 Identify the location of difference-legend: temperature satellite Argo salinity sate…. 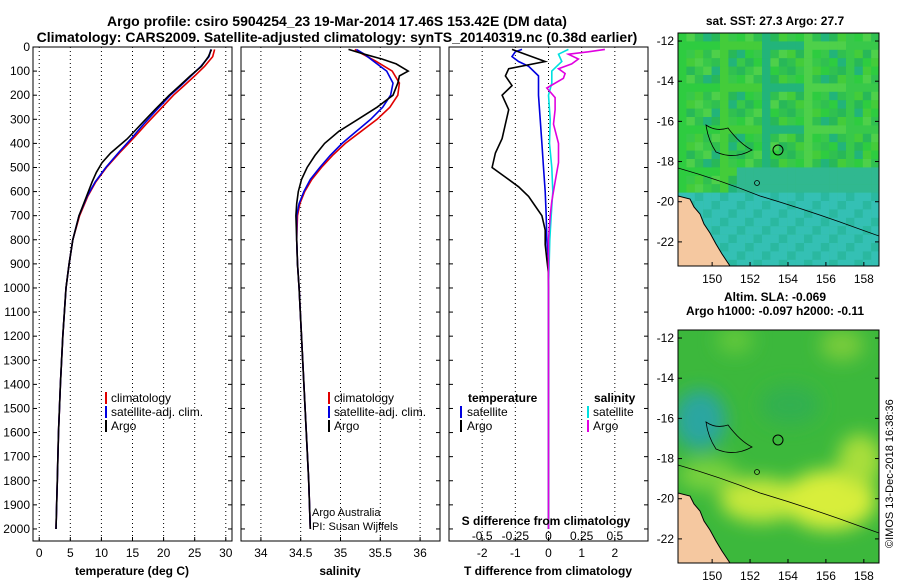
(548, 412).